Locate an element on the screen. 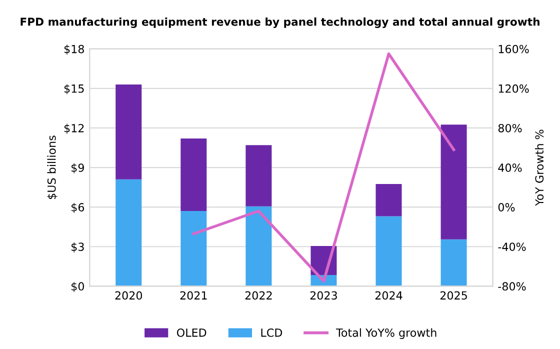 The image size is (560, 349). y2-tick-label: 160% is located at coordinates (513, 49).